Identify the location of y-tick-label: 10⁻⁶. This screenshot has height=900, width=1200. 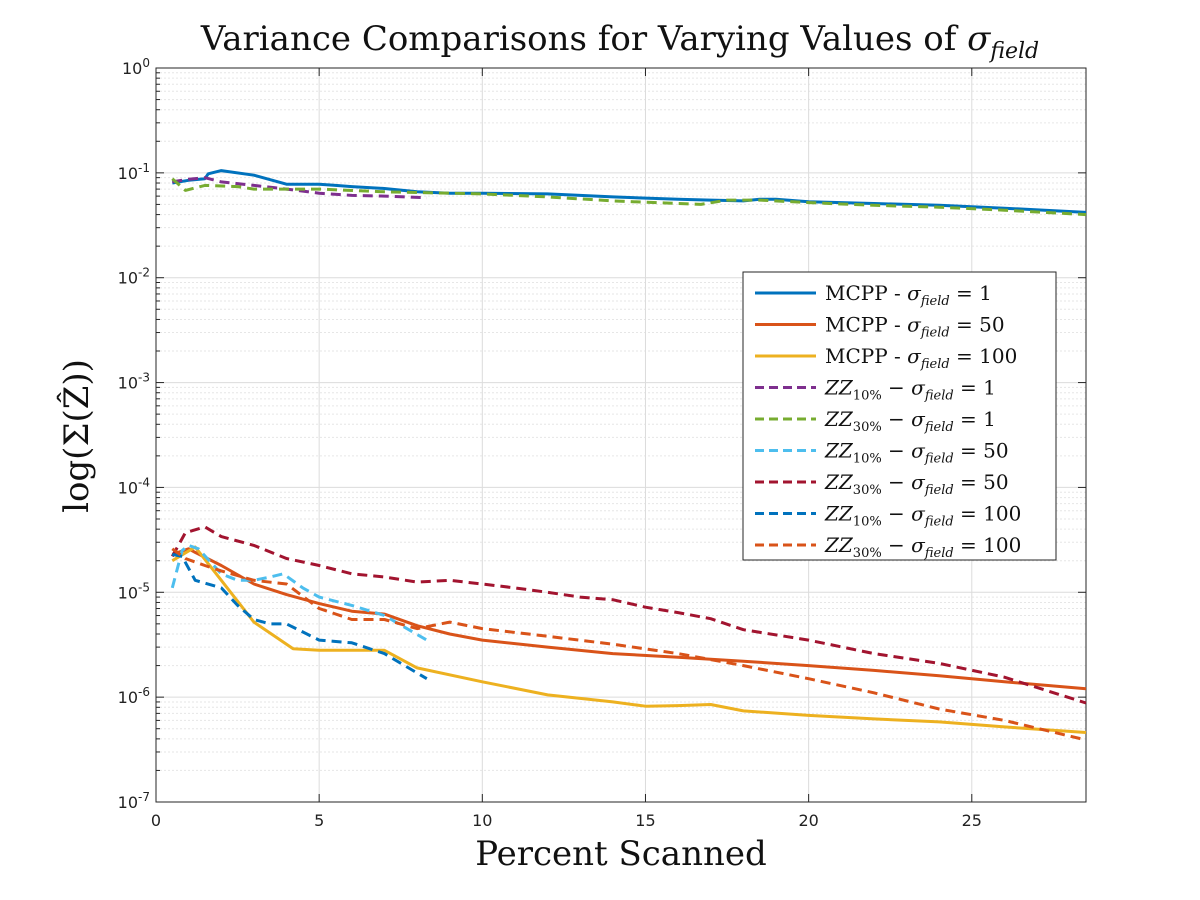
(134, 696).